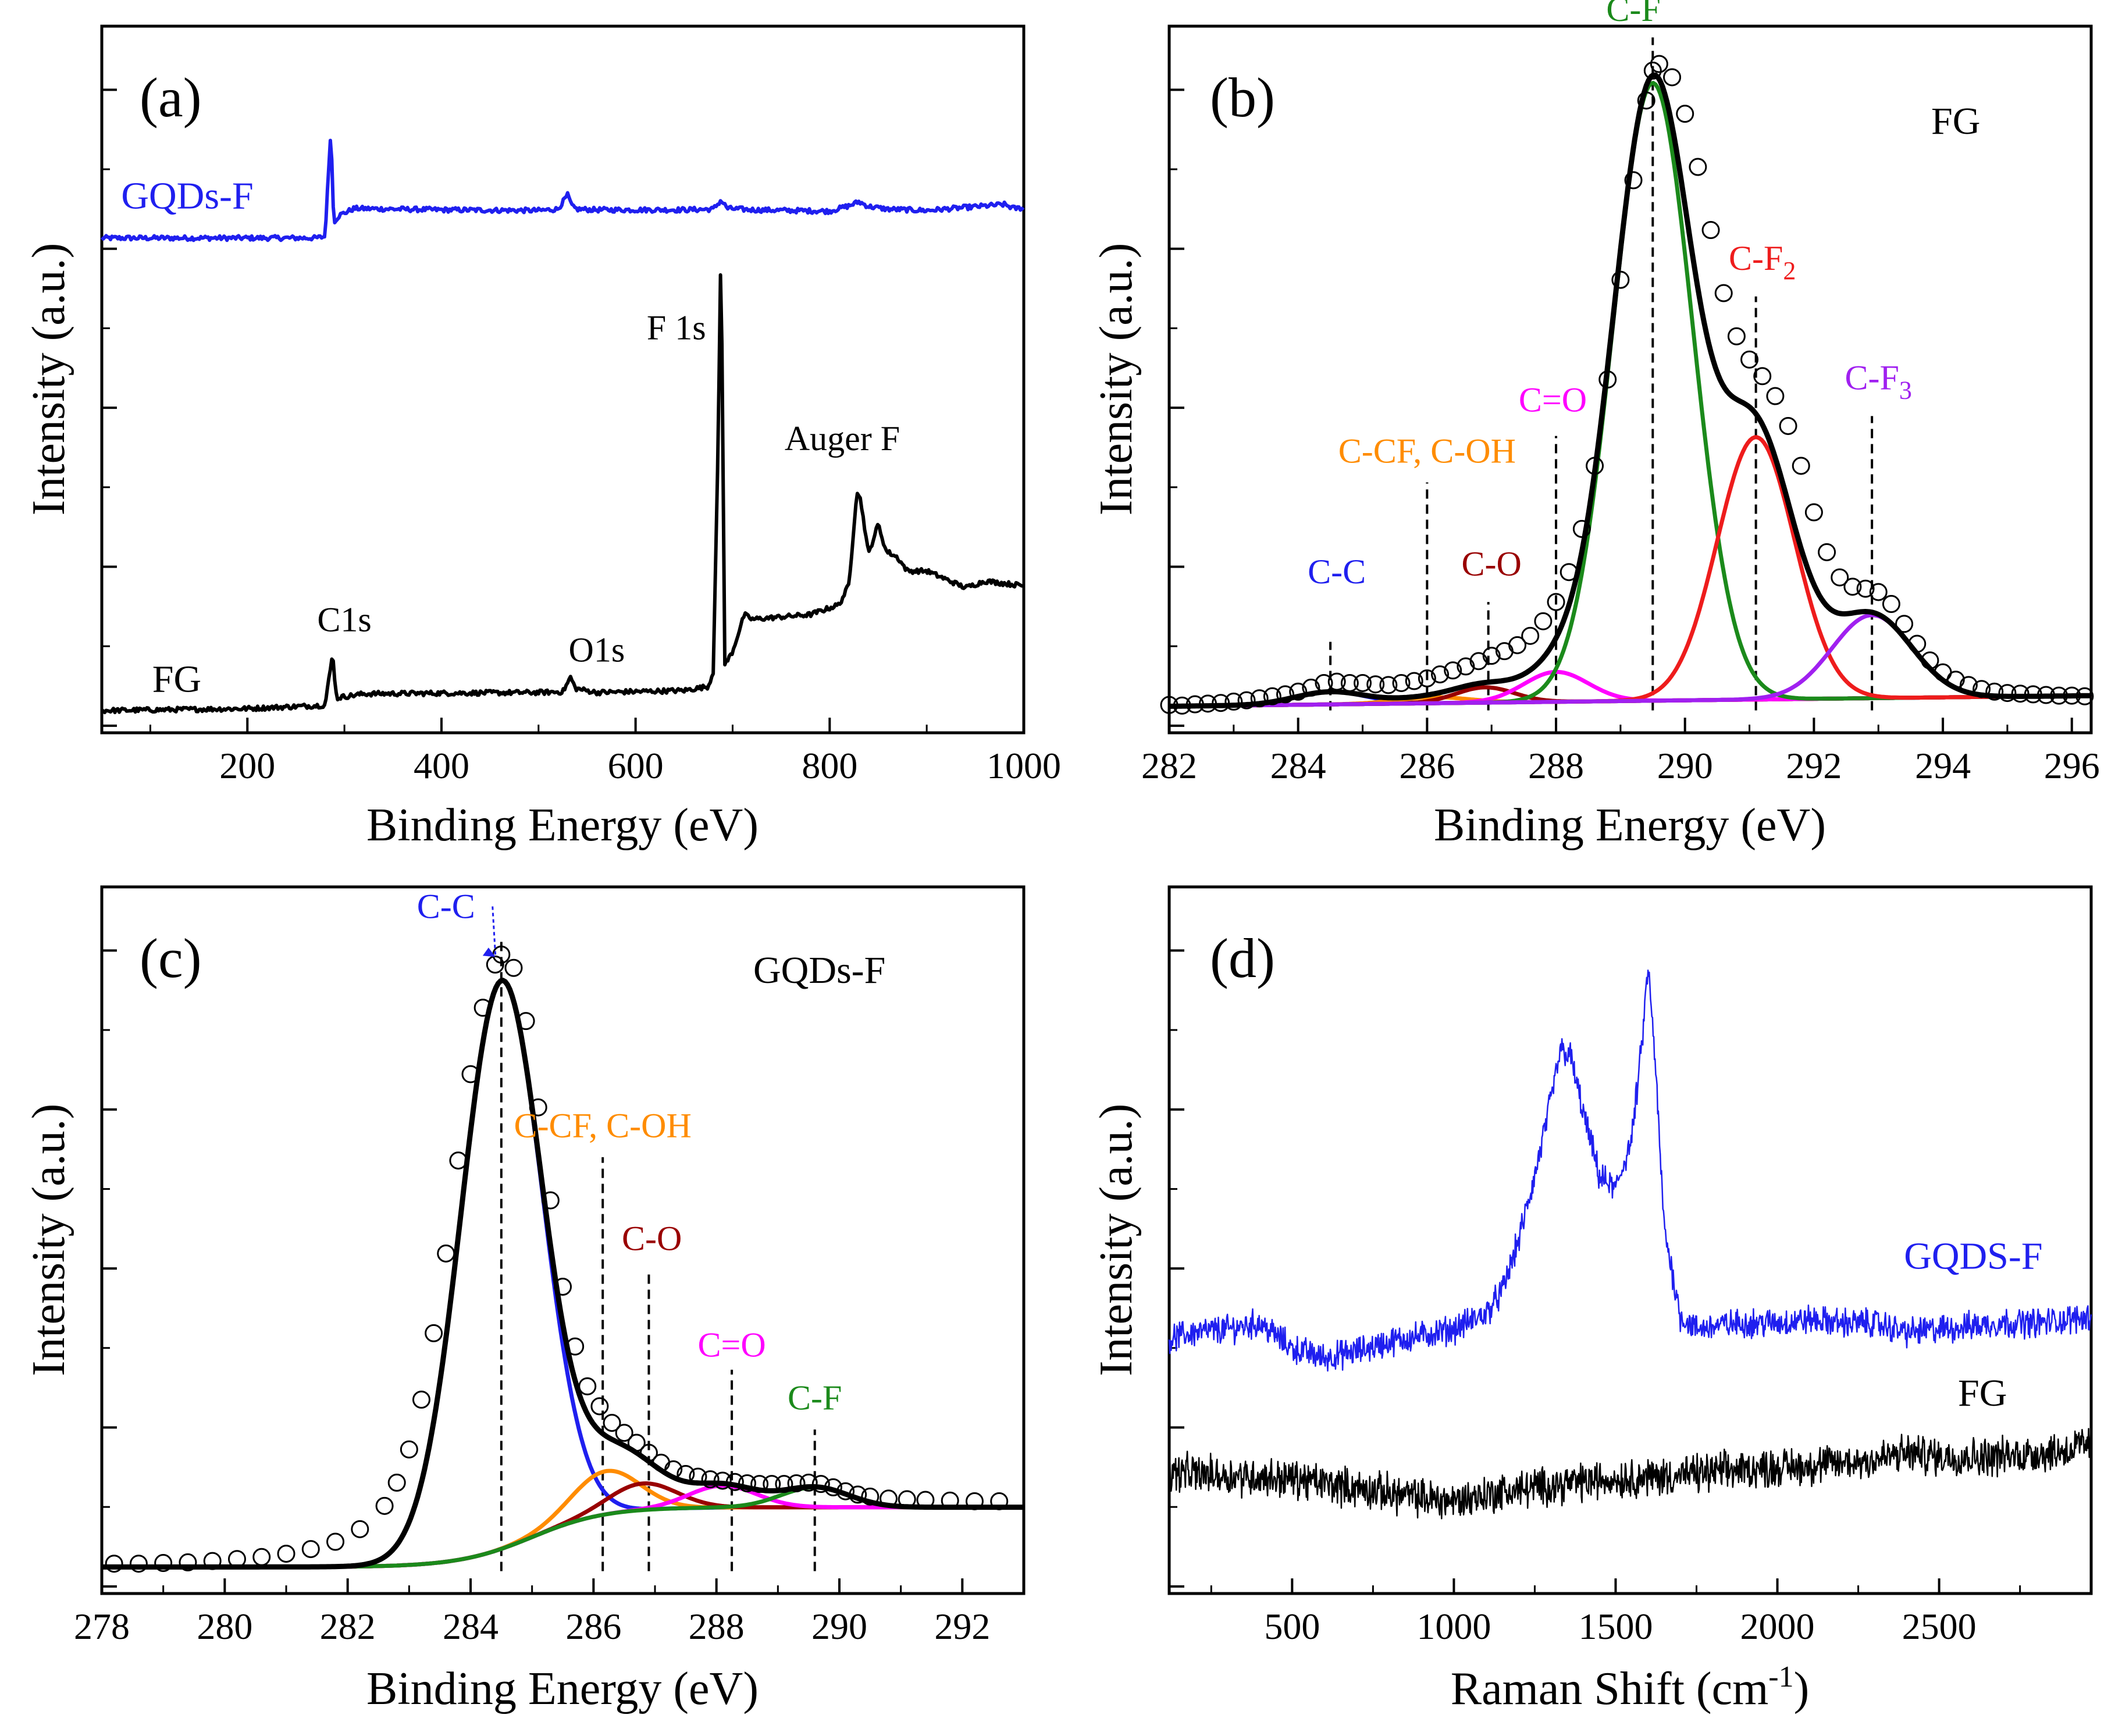  What do you see at coordinates (471, 1626) in the screenshot?
I see `x-tick-label: 284` at bounding box center [471, 1626].